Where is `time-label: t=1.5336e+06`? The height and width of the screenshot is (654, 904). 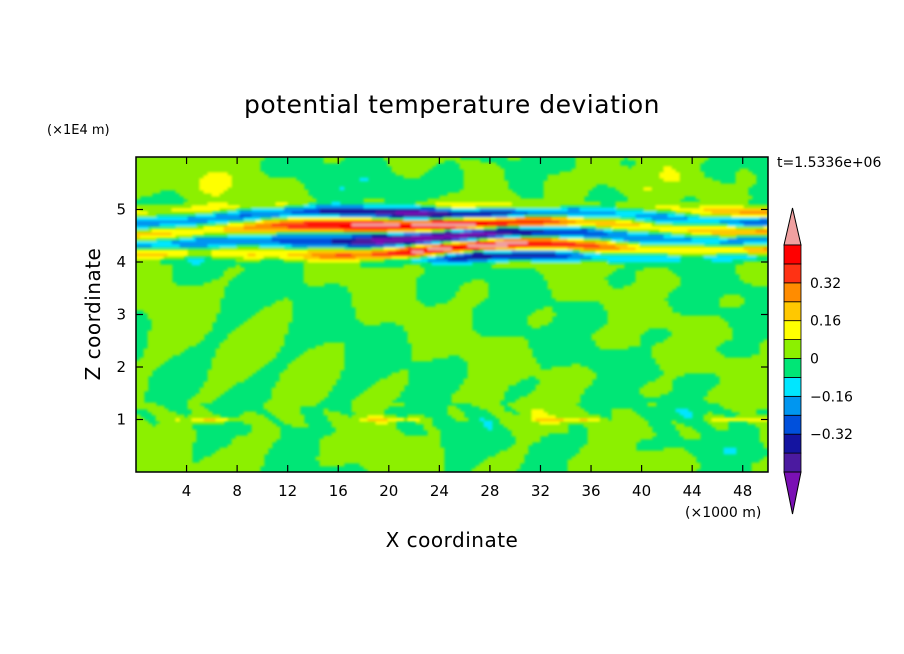 time-label: t=1.5336e+06 is located at coordinates (829, 163).